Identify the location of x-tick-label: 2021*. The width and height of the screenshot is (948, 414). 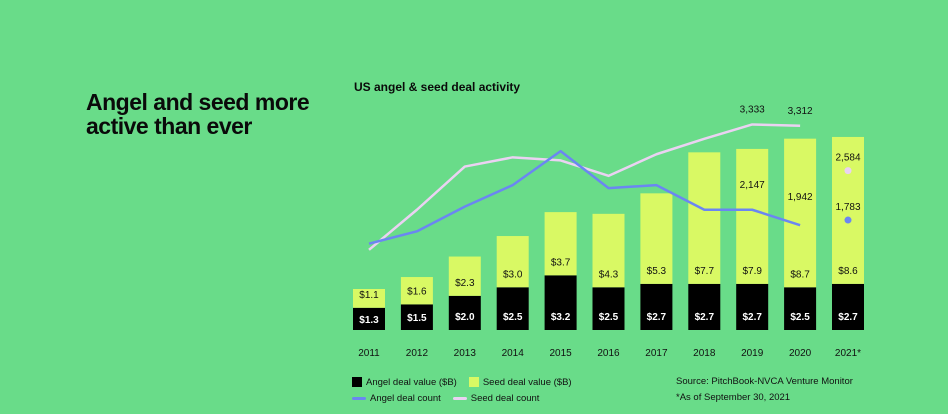
(848, 353).